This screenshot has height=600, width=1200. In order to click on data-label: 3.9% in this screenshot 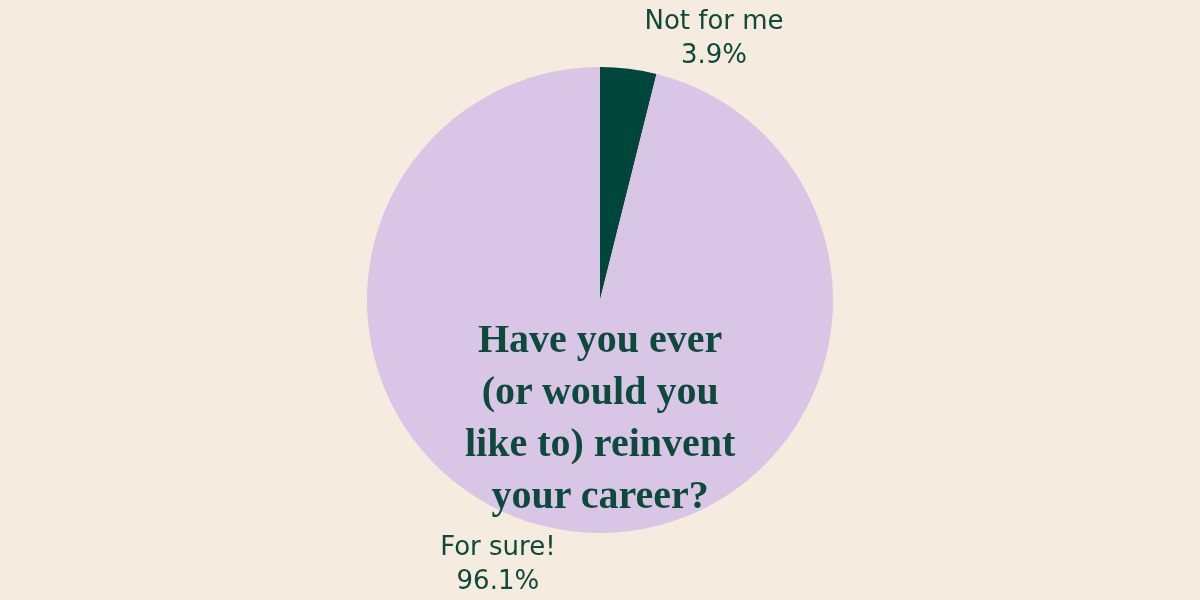, I will do `click(714, 54)`.